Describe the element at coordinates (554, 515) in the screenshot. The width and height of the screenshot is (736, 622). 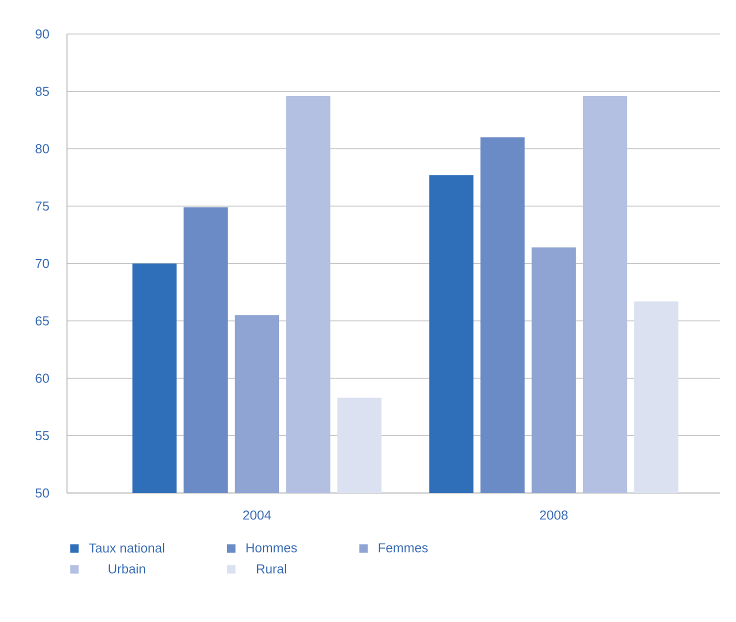
I see `x-tick-label: 2008` at that location.